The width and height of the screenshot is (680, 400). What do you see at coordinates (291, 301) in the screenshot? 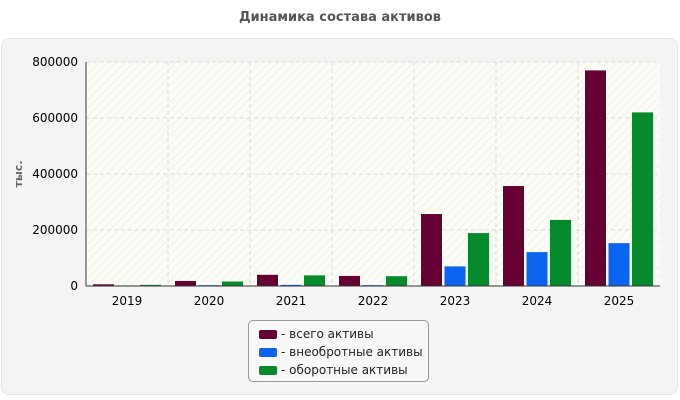
I see `x-tick-label: 2021` at bounding box center [291, 301].